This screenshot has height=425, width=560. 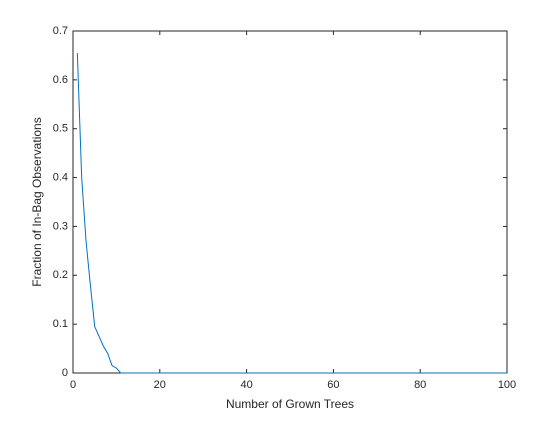 I want to click on x-tick-label: 60, so click(x=333, y=385).